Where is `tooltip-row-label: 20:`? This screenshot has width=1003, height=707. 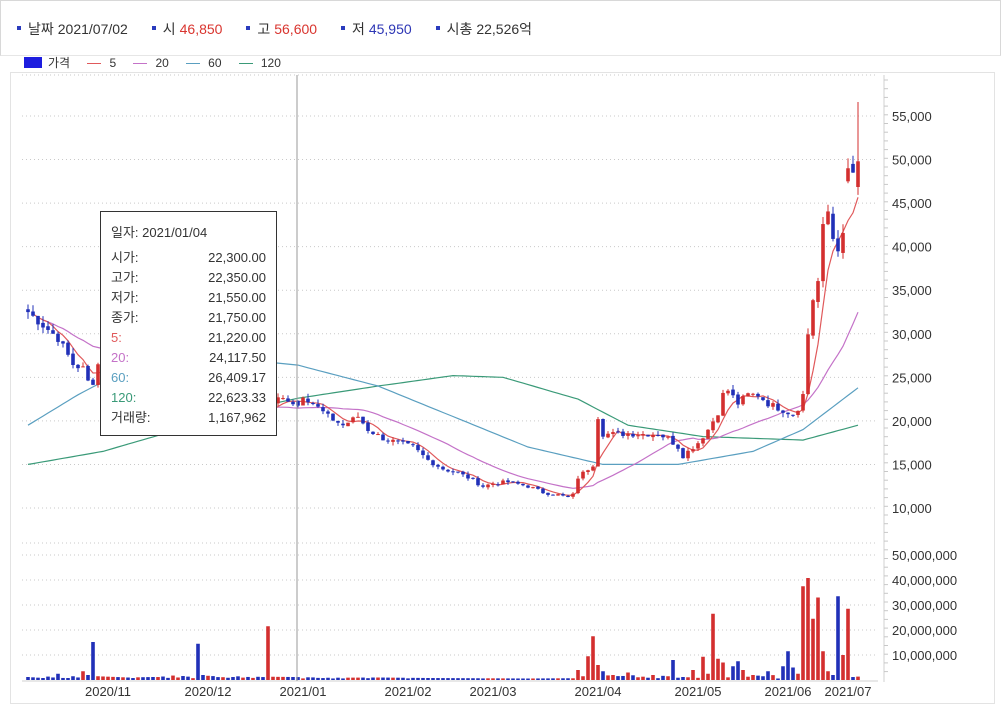 tooltip-row-label: 20: is located at coordinates (120, 357).